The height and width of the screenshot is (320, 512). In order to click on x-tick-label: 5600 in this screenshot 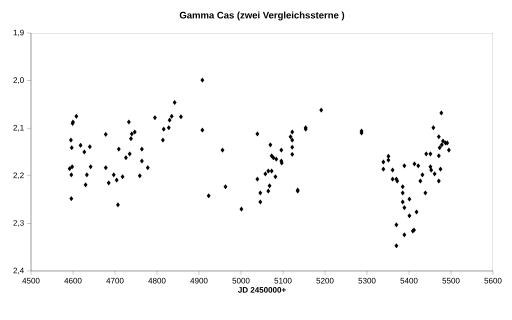, I will do `click(493, 281)`.